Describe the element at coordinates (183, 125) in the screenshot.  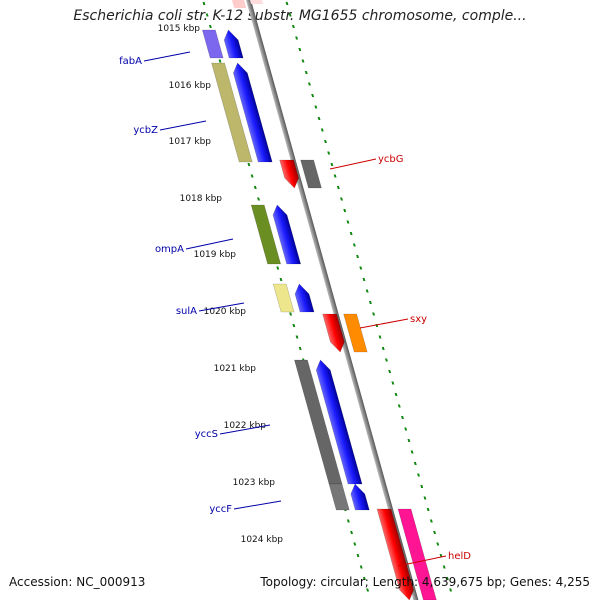
I see `leader-line-ycbZ` at that location.